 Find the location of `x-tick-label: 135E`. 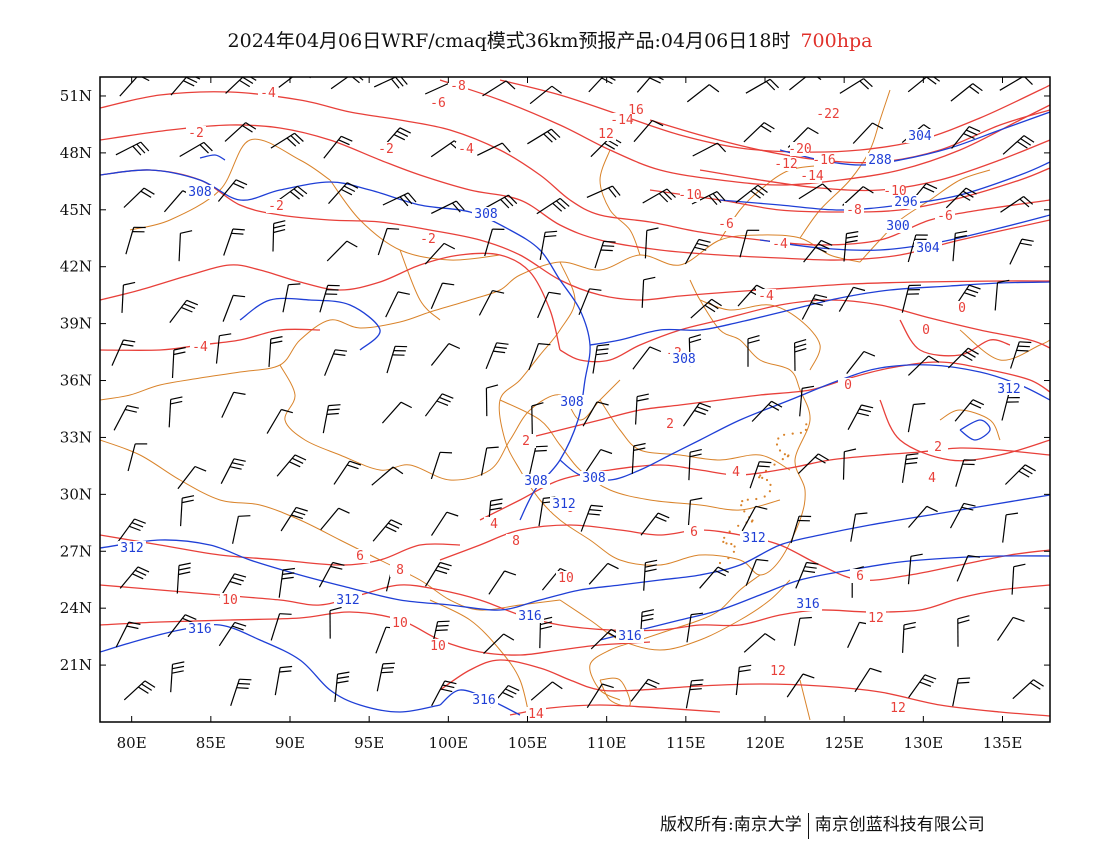

x-tick-label: 135E is located at coordinates (1003, 743).